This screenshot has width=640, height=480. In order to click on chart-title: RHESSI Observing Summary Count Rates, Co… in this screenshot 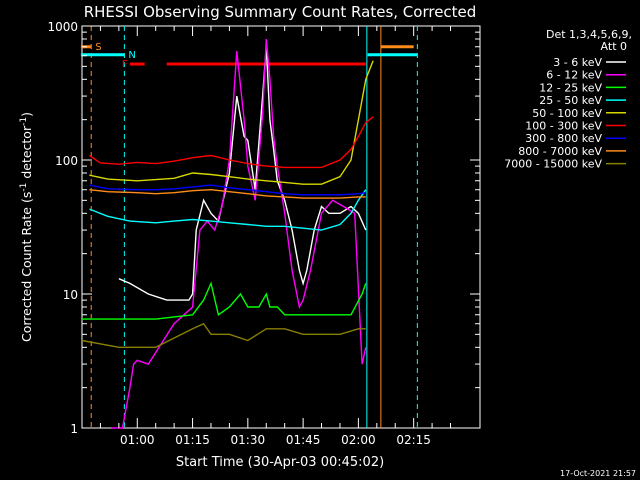, I will do `click(280, 12)`.